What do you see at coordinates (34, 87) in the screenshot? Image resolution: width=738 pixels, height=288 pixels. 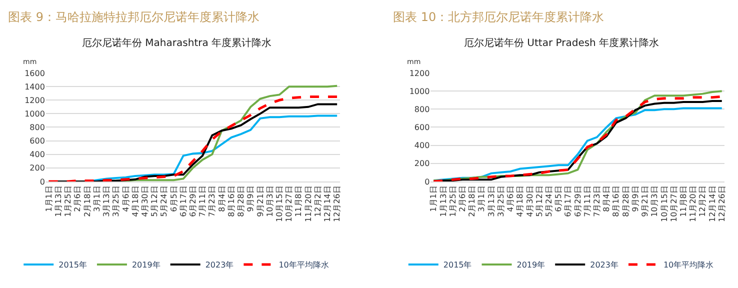 I see `y-tick-label: 1400` at bounding box center [34, 87].